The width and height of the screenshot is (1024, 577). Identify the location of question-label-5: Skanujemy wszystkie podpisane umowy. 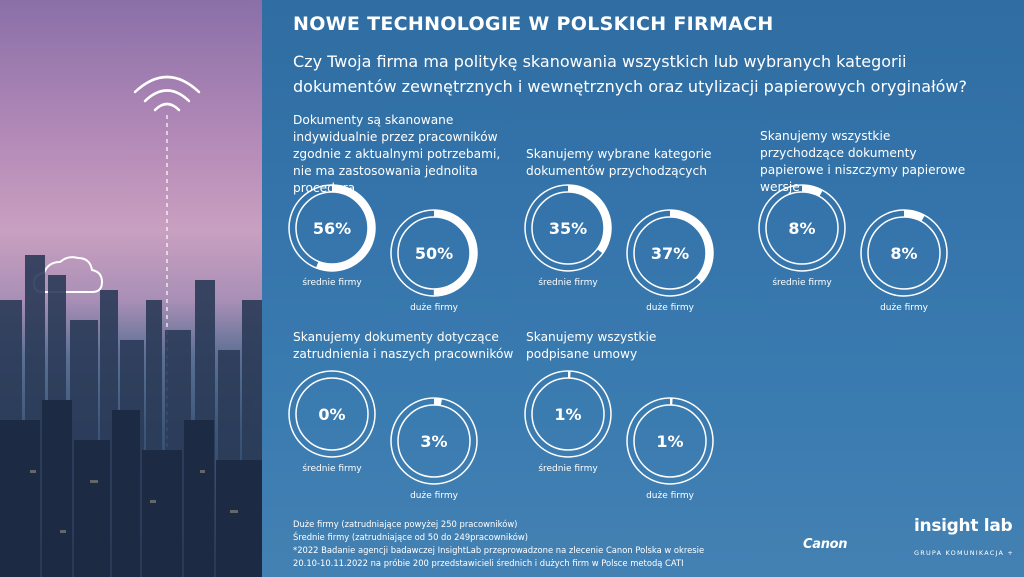
(591, 345).